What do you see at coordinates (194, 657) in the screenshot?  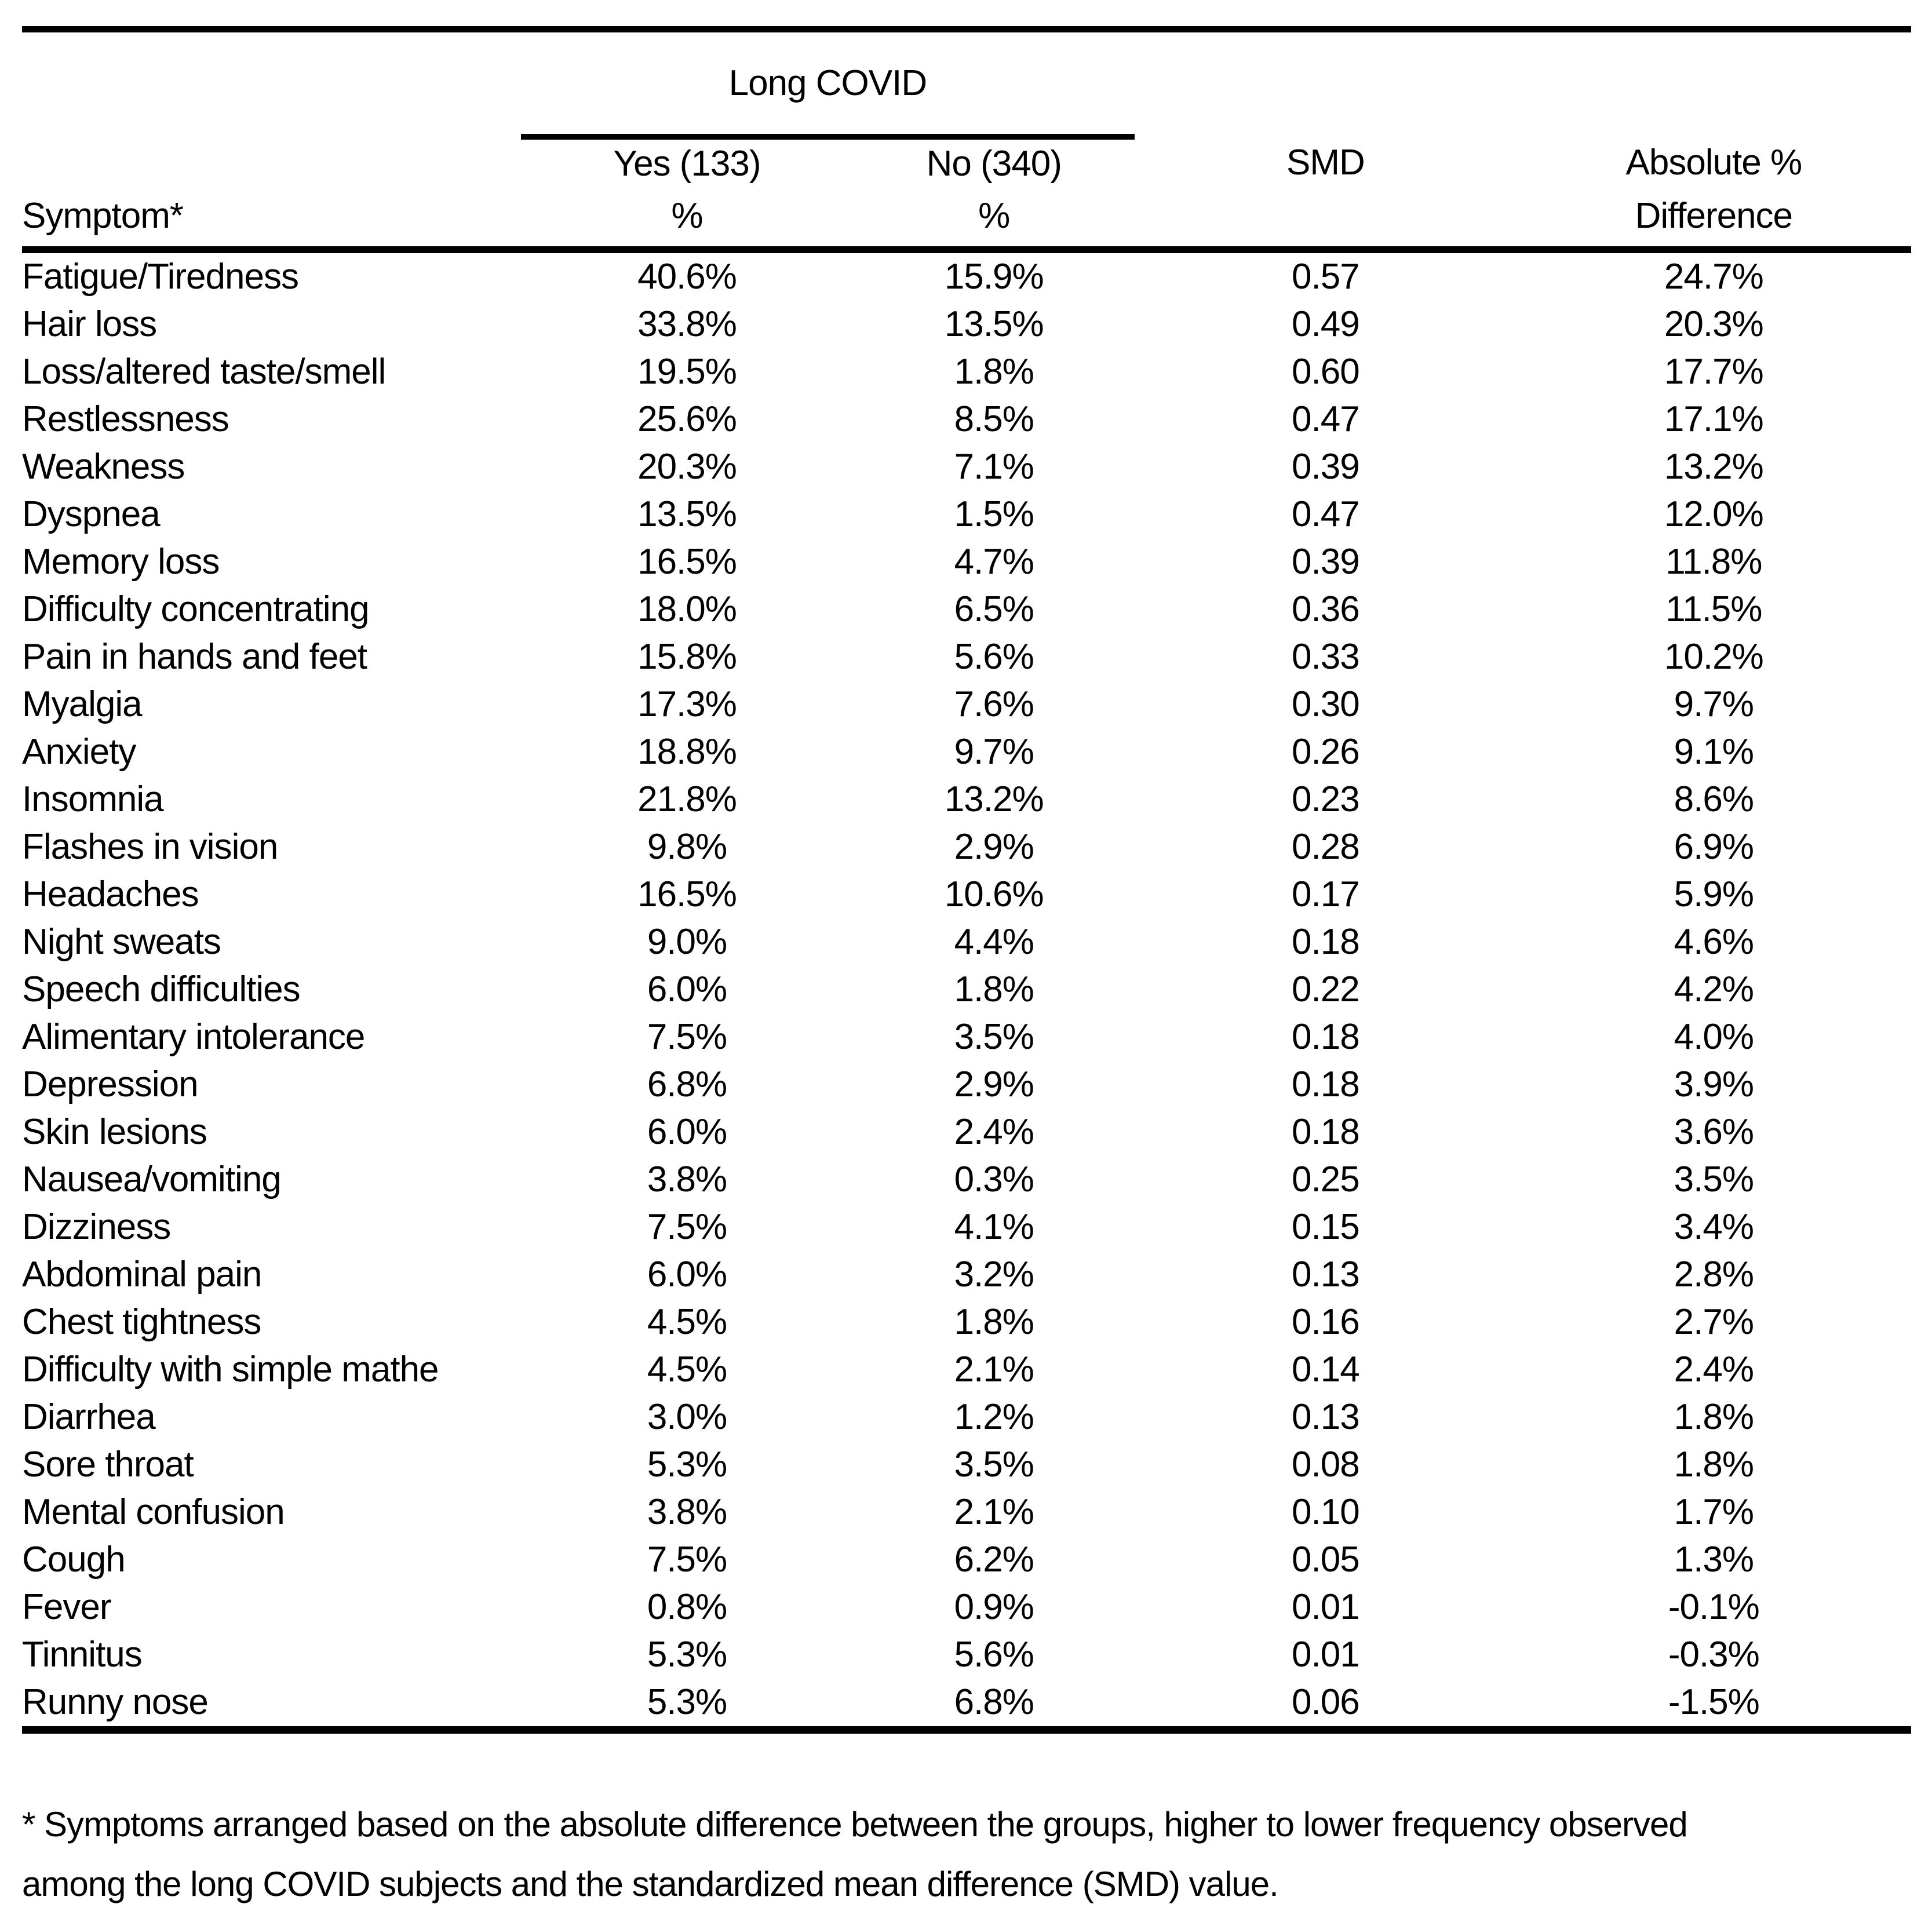 I see `symptom-cell: Pain in hands and feet` at bounding box center [194, 657].